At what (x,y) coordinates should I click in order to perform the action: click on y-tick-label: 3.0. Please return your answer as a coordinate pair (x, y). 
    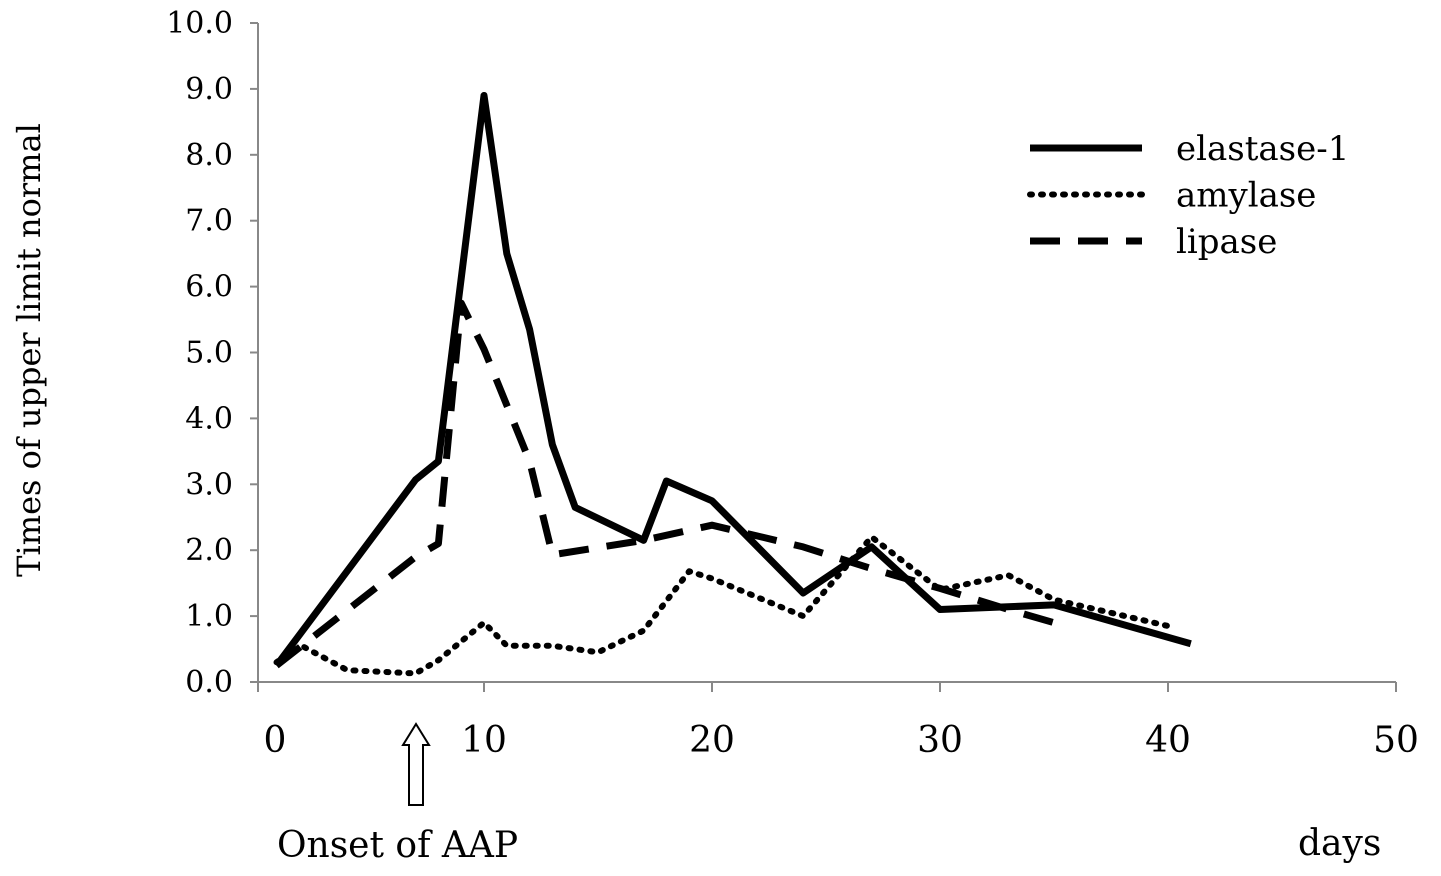
    Looking at the image, I should click on (209, 484).